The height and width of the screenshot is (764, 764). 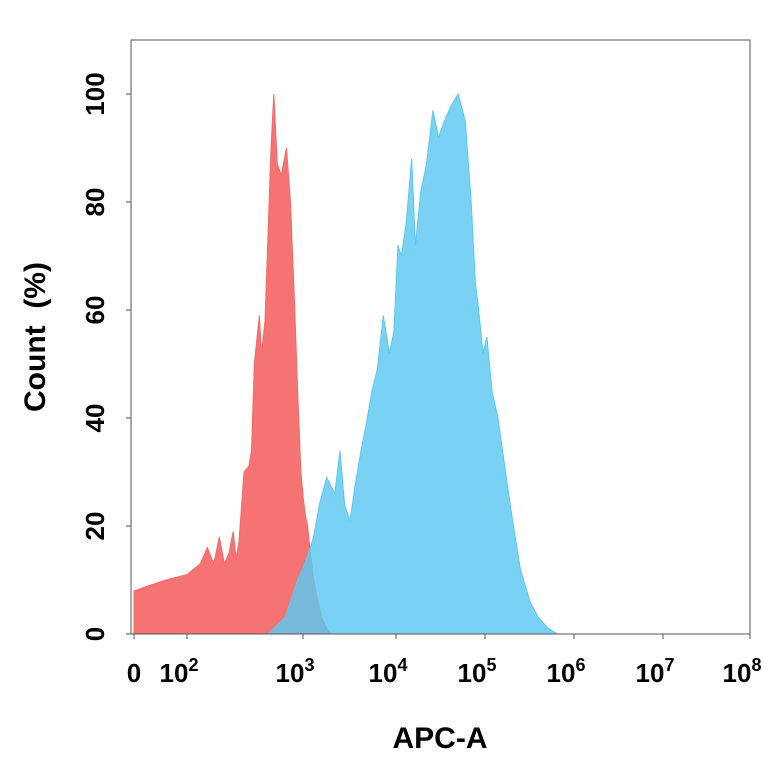 What do you see at coordinates (95, 634) in the screenshot?
I see `y-tick-label: 0` at bounding box center [95, 634].